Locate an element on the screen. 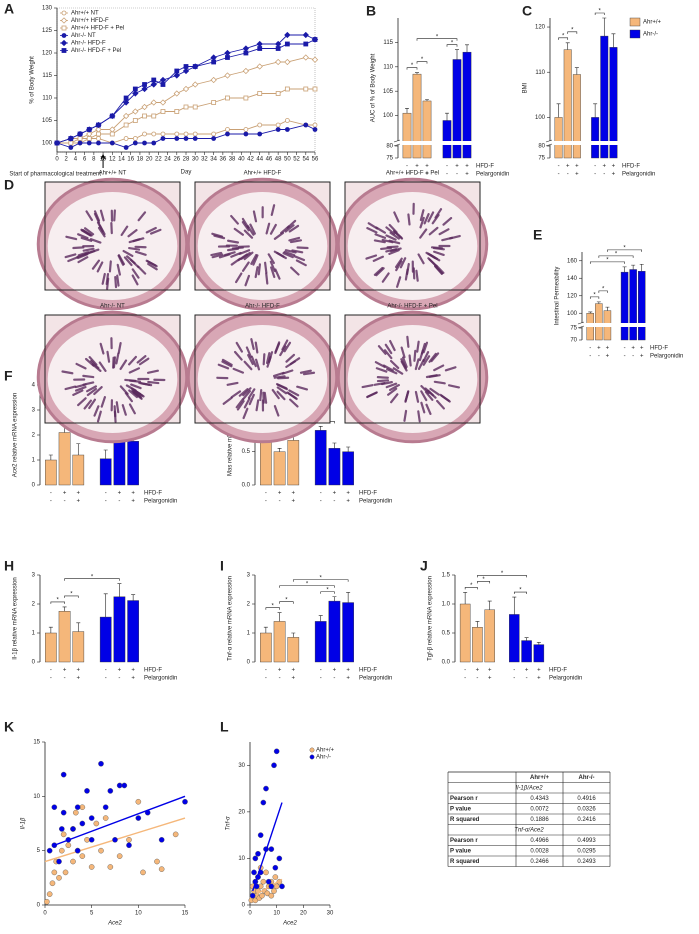 This screenshot has height=934, width=699. x-tick-label: 8 is located at coordinates (94, 160).